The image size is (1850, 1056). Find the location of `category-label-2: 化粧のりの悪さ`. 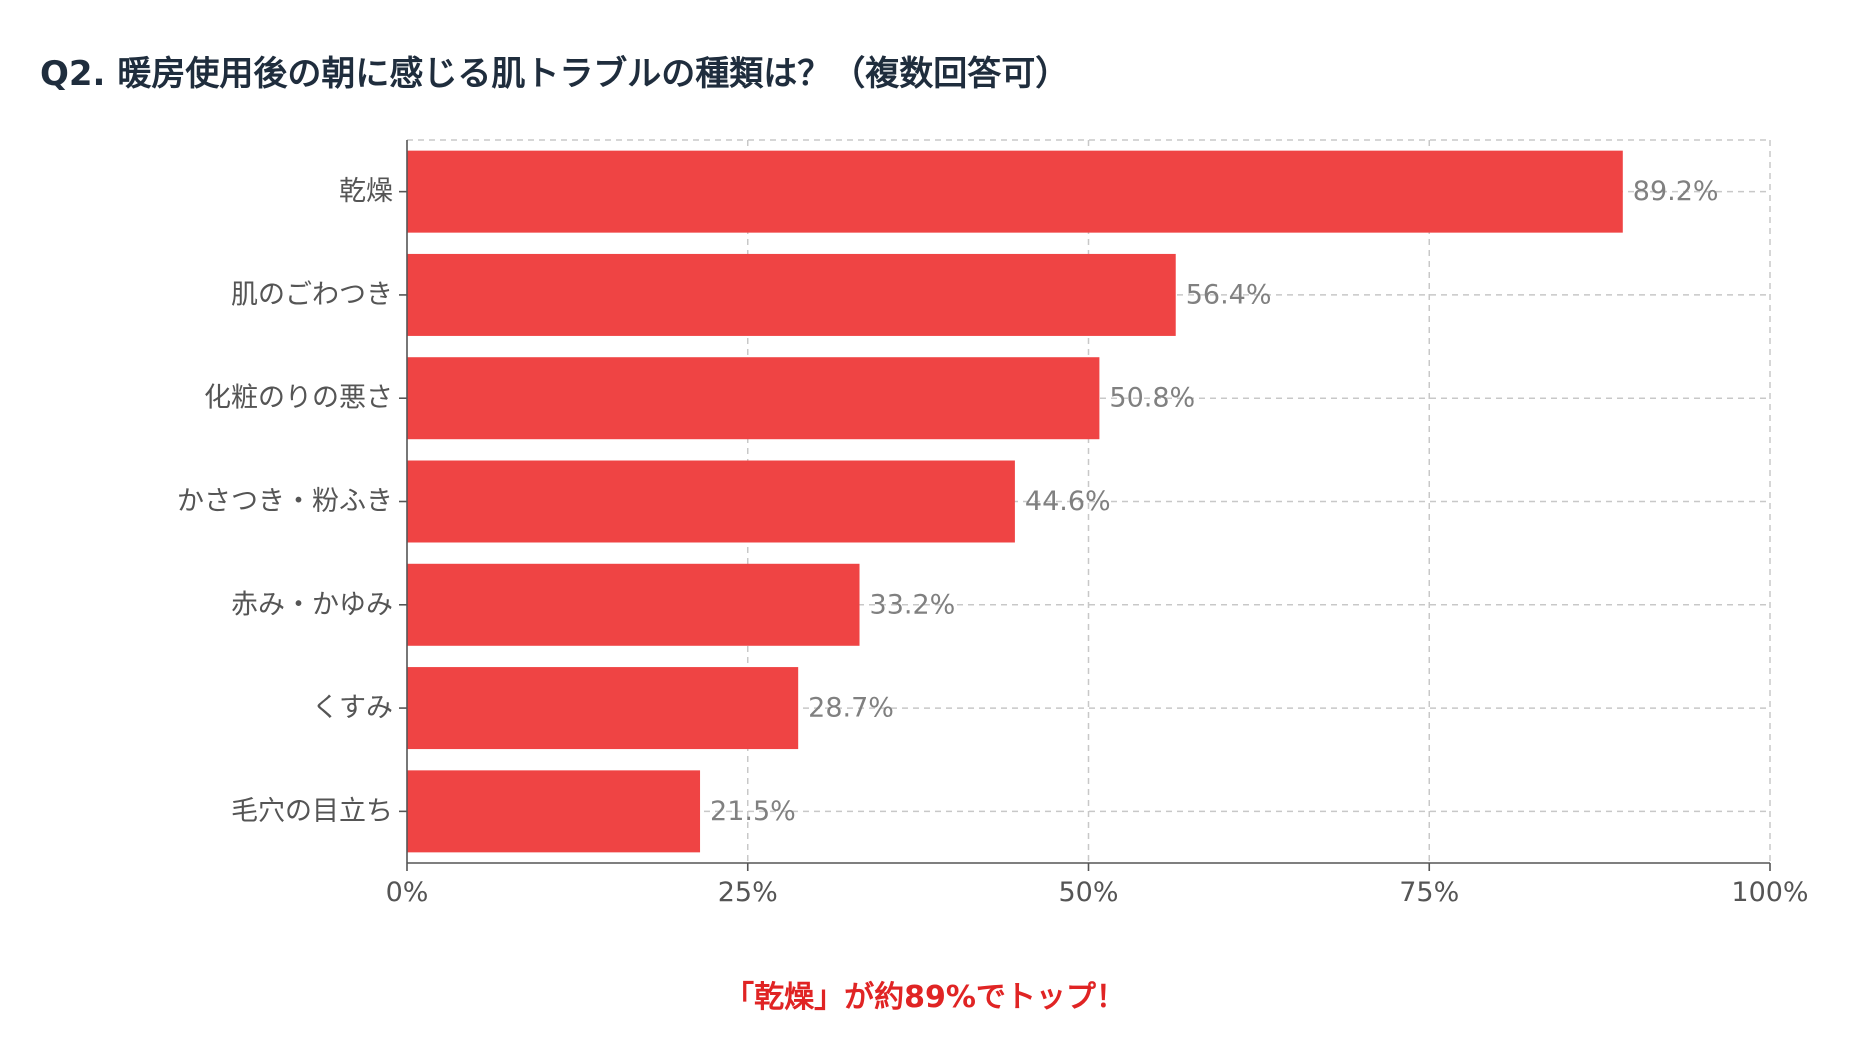

category-label-2: 化粧のりの悪さ is located at coordinates (298, 398).